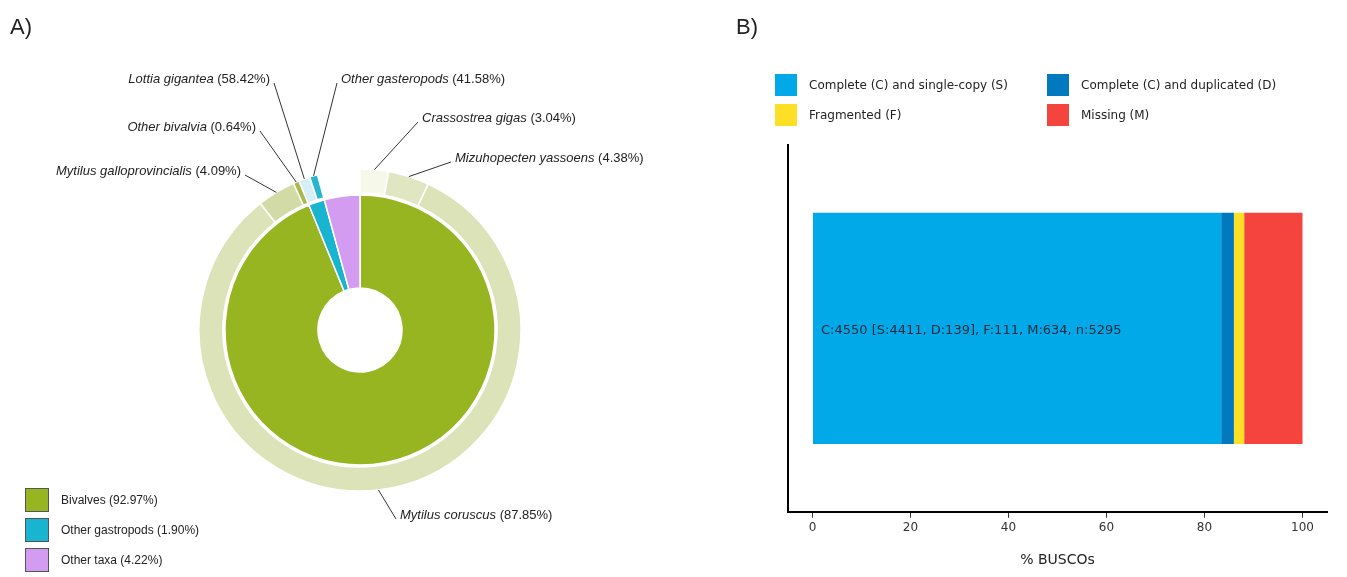 The width and height of the screenshot is (1347, 577). I want to click on legend-label: Fragmented (F), so click(855, 115).